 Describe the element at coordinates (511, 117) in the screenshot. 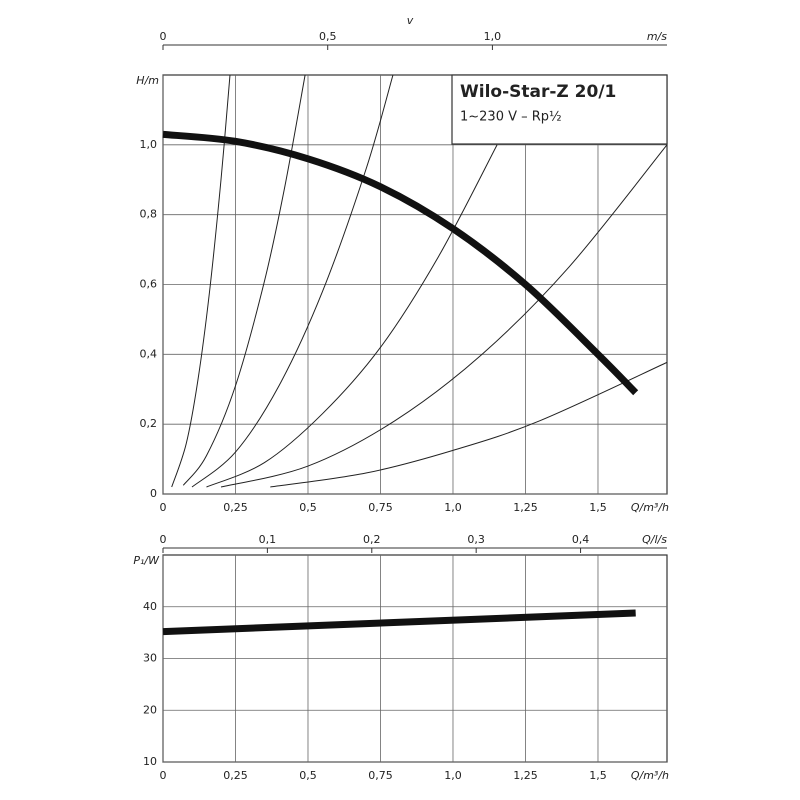

I see `chart-subtitle: 1~230 V – Rp½` at that location.